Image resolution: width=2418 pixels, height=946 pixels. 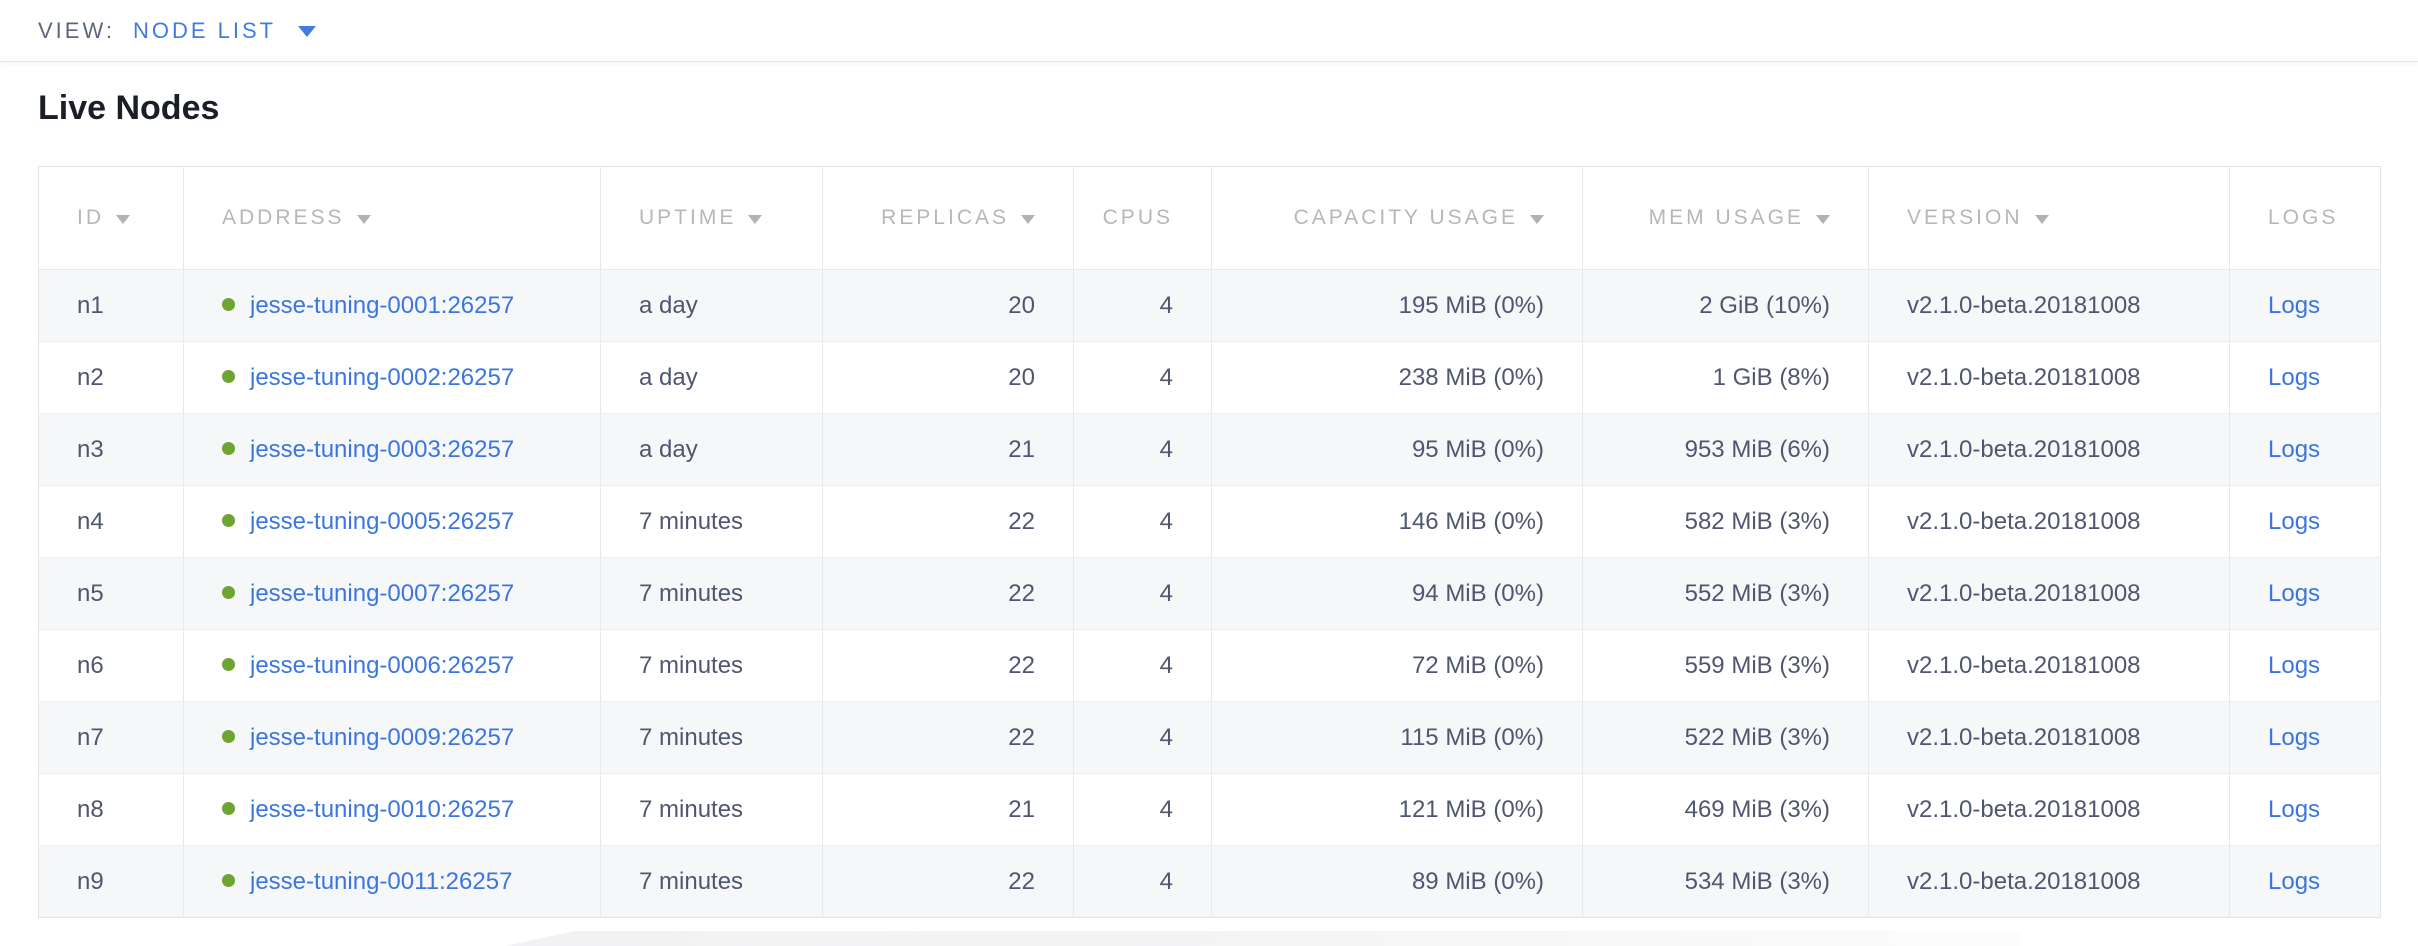 I want to click on column-header-mem: MEM USAGE, so click(x=1725, y=218).